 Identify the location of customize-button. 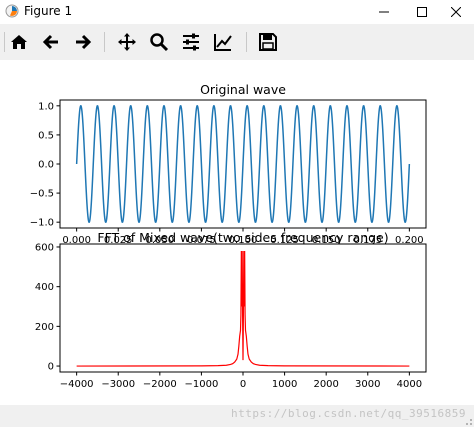
(223, 42).